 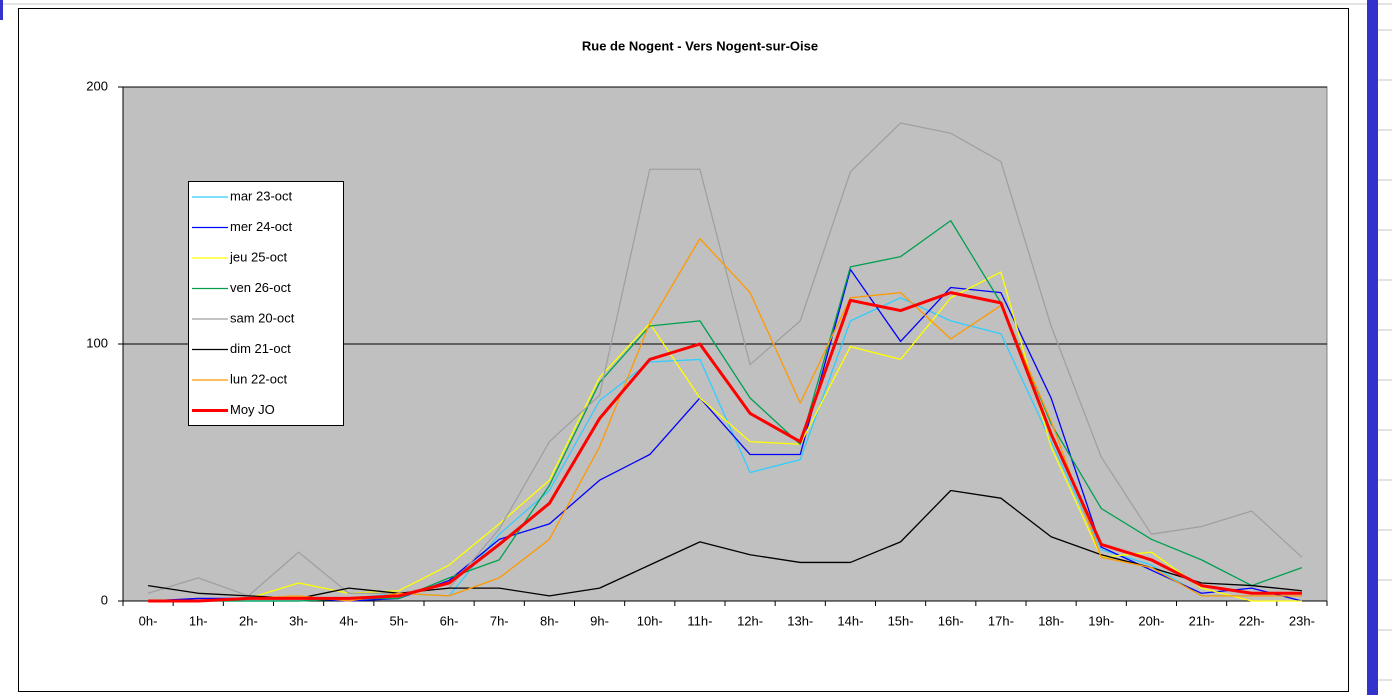 I want to click on legend-label: mar 23-oct, so click(x=261, y=195).